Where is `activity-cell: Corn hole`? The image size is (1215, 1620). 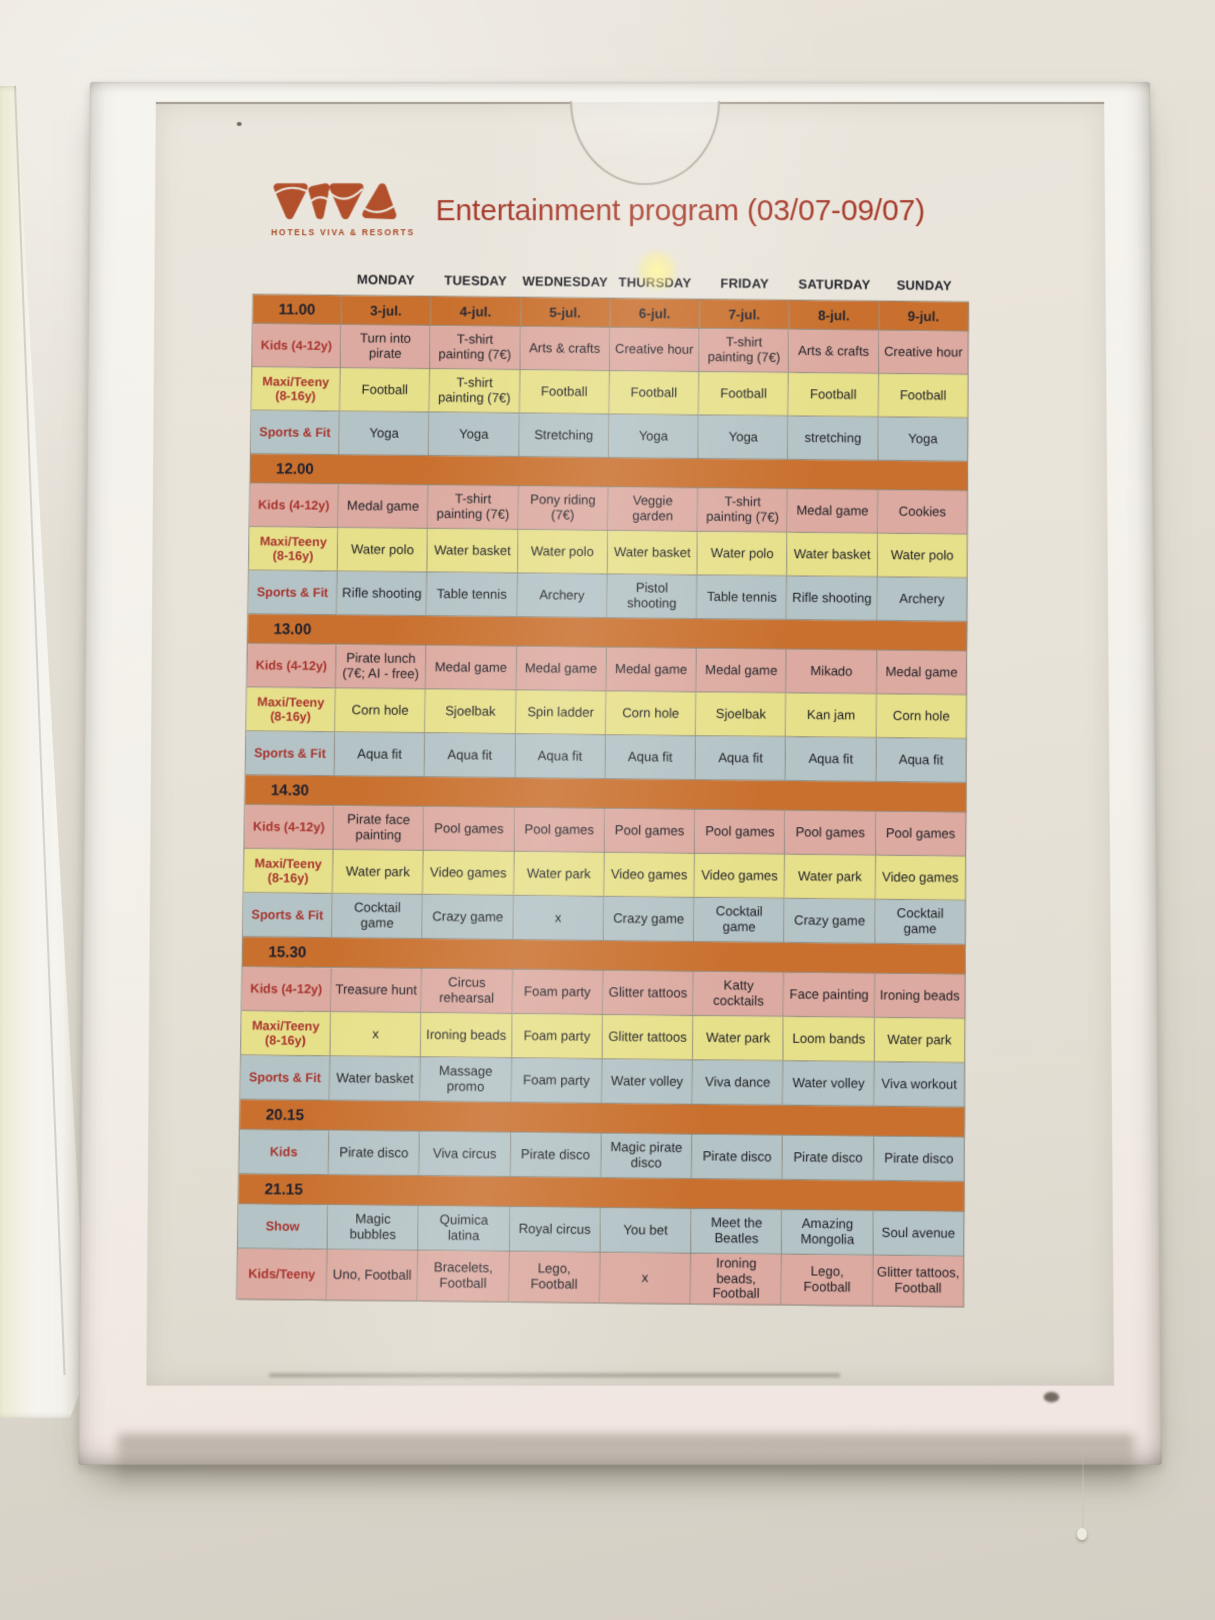
activity-cell: Corn hole is located at coordinates (921, 717).